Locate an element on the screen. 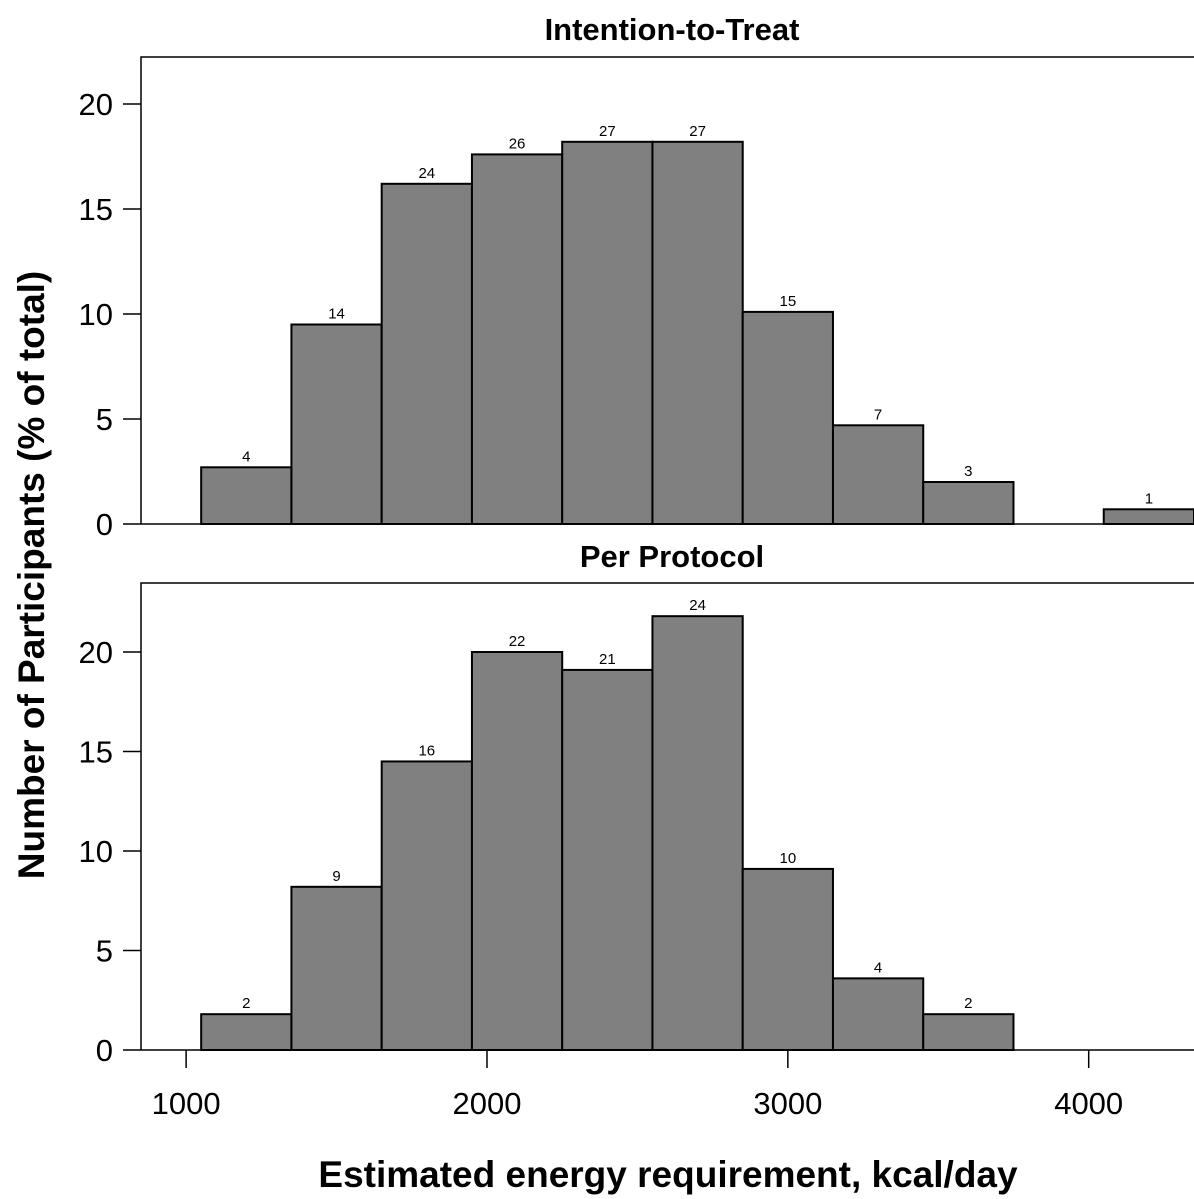 This screenshot has height=1199, width=1194. panel-title-per-protocol: Per Protocol is located at coordinates (672, 556).